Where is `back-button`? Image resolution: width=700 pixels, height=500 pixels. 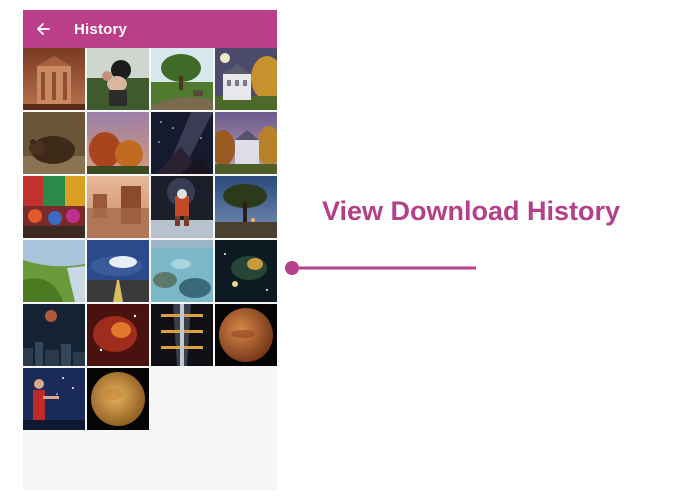
back-button is located at coordinates (43, 29).